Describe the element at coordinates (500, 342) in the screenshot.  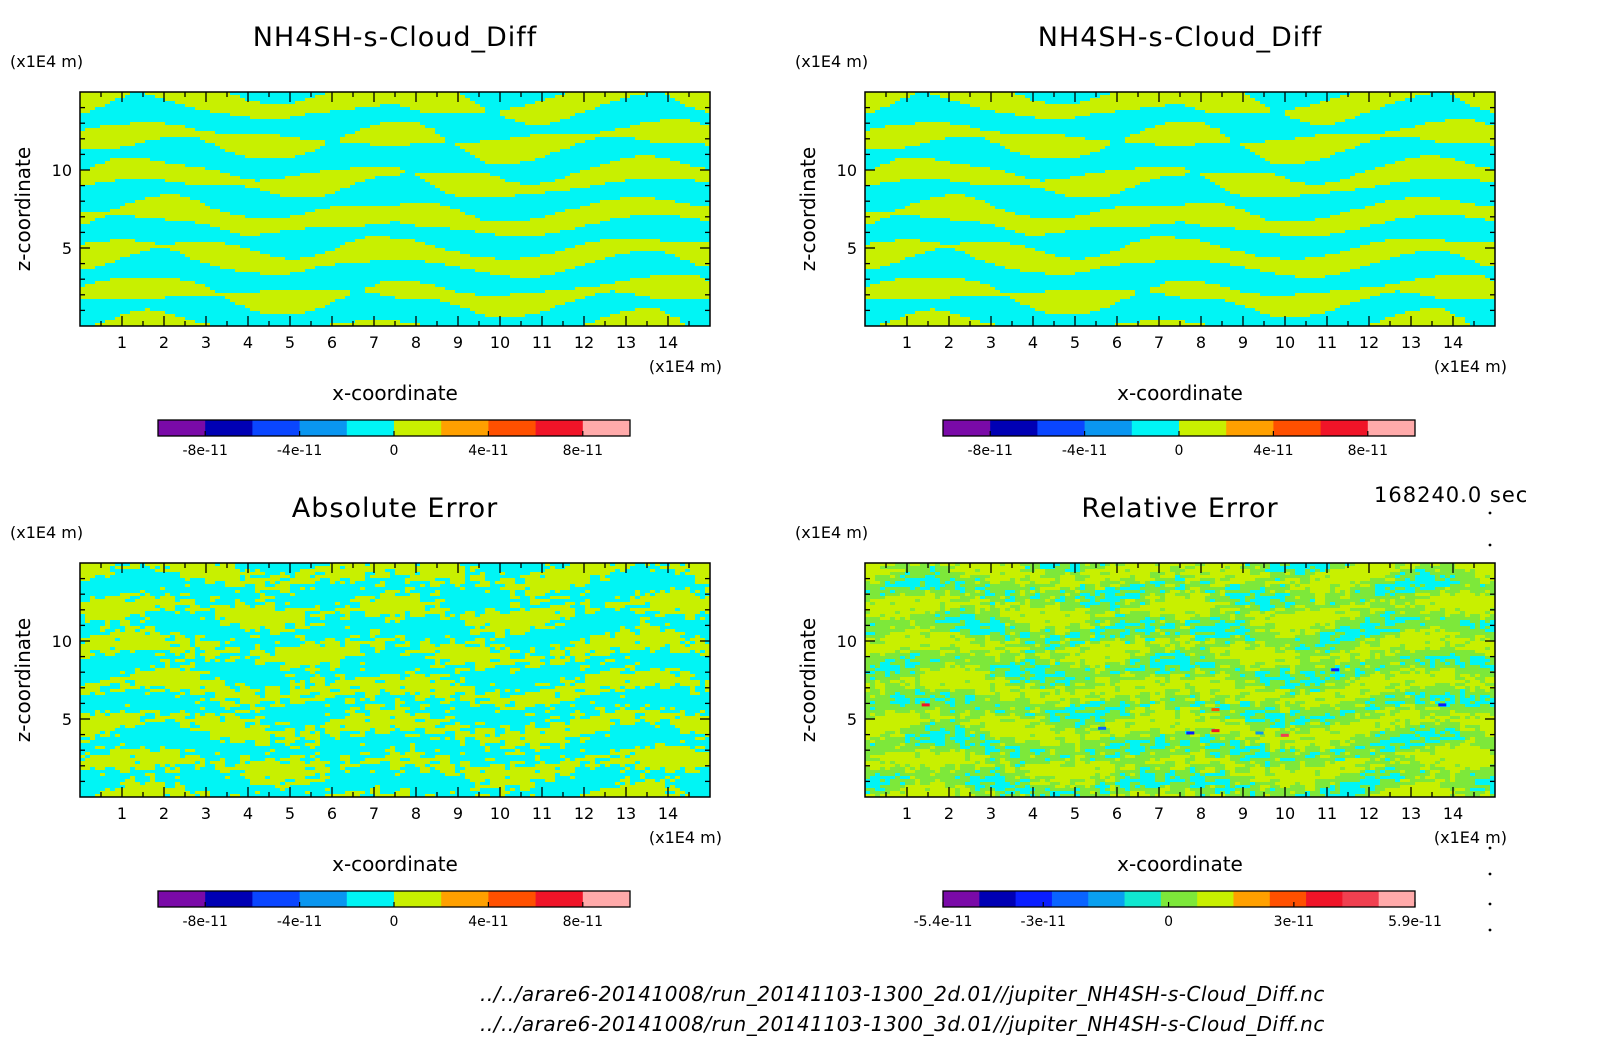
I see `x-tick-label: 10` at that location.